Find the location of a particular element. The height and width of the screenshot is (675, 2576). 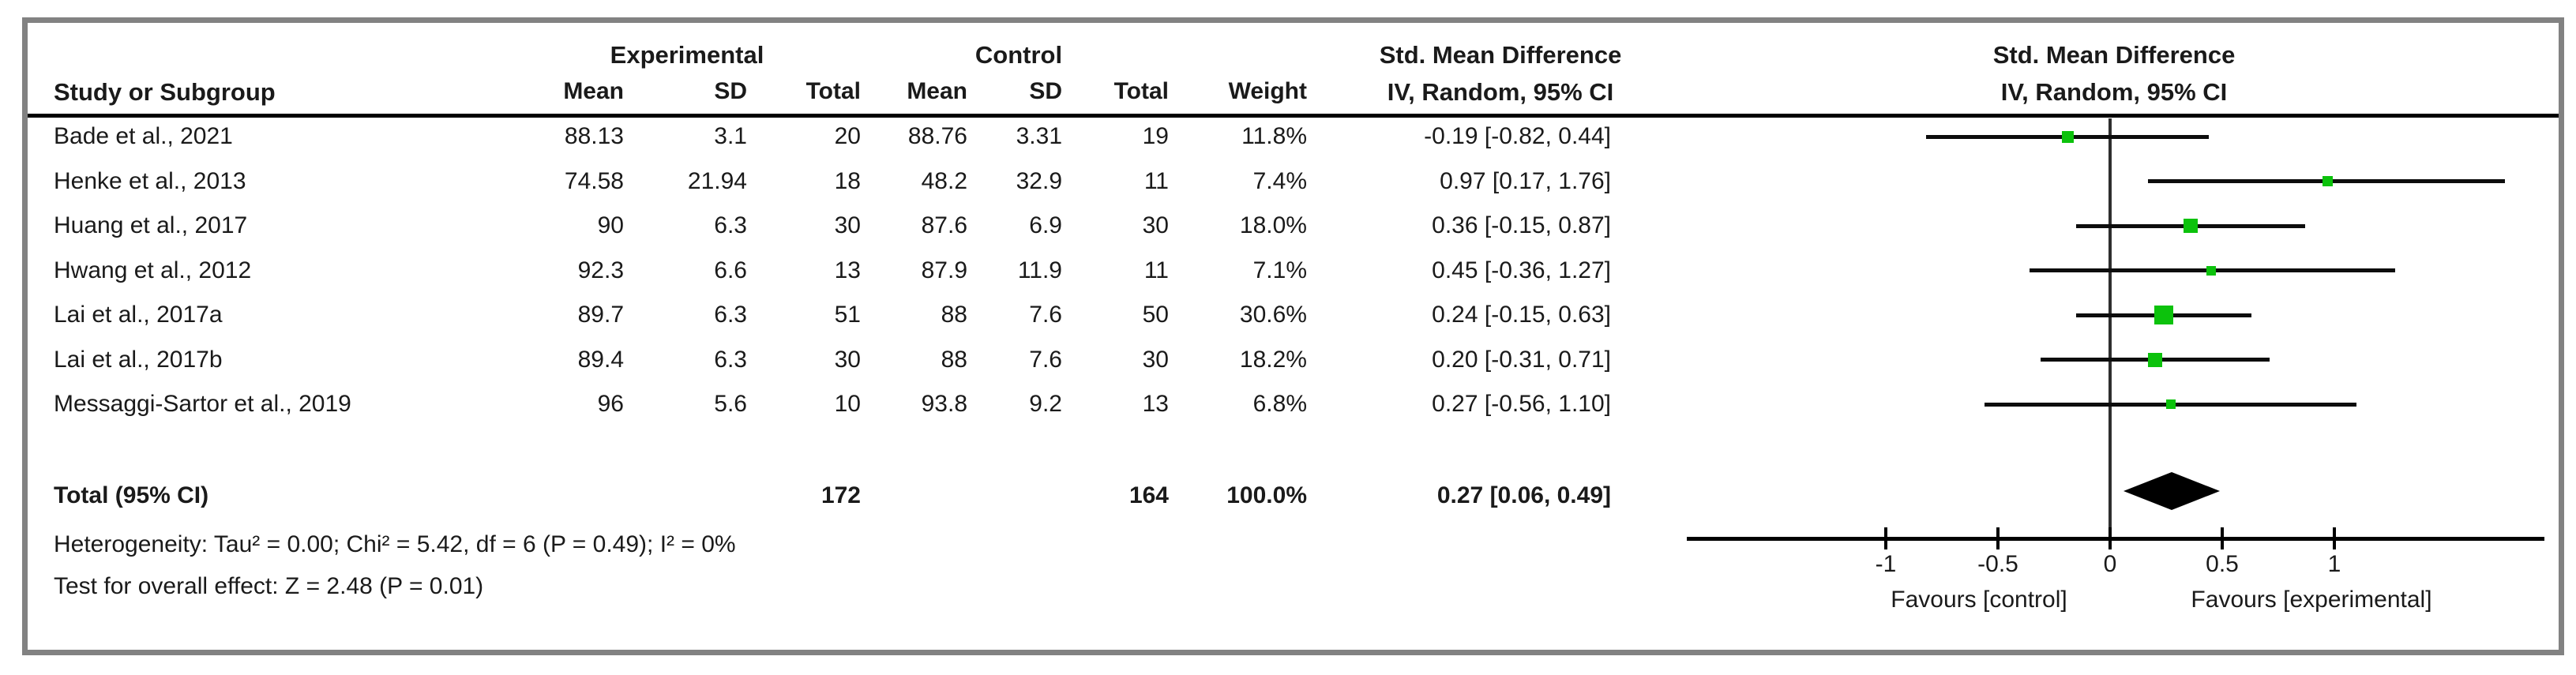

cell-ci: 0.45 [-0.36, 1.27] is located at coordinates (1521, 270).